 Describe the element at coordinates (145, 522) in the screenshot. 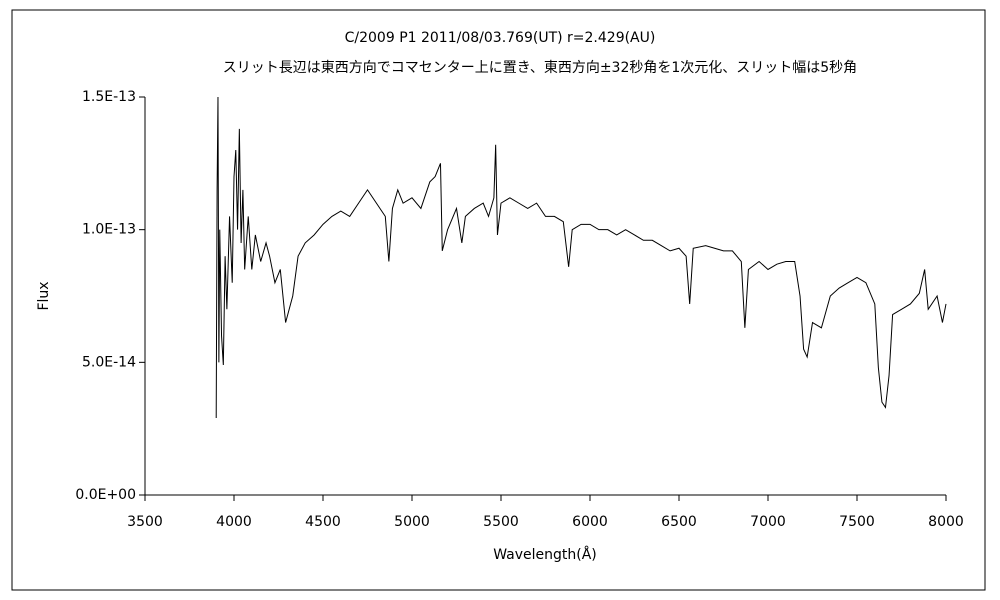

I see `x-tick-label: 3500` at that location.